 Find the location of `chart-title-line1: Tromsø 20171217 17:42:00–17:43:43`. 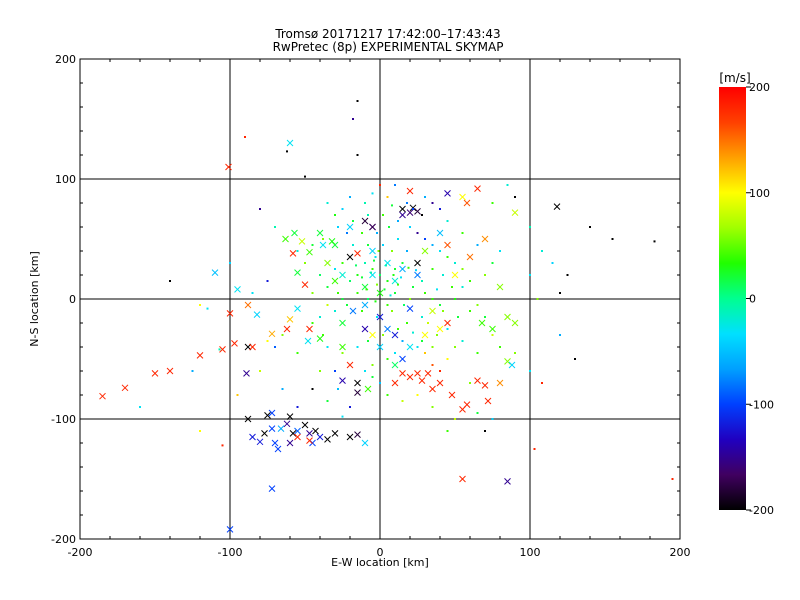

chart-title-line1: Tromsø 20171217 17:42:00–17:43:43 is located at coordinates (387, 34).